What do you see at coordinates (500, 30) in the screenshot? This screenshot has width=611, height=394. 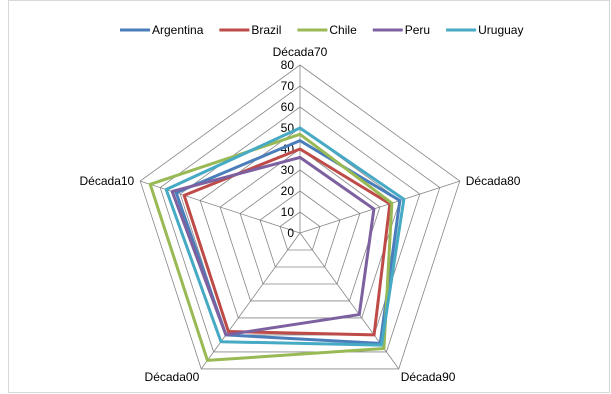 I see `legend-label: Uruguay` at bounding box center [500, 30].